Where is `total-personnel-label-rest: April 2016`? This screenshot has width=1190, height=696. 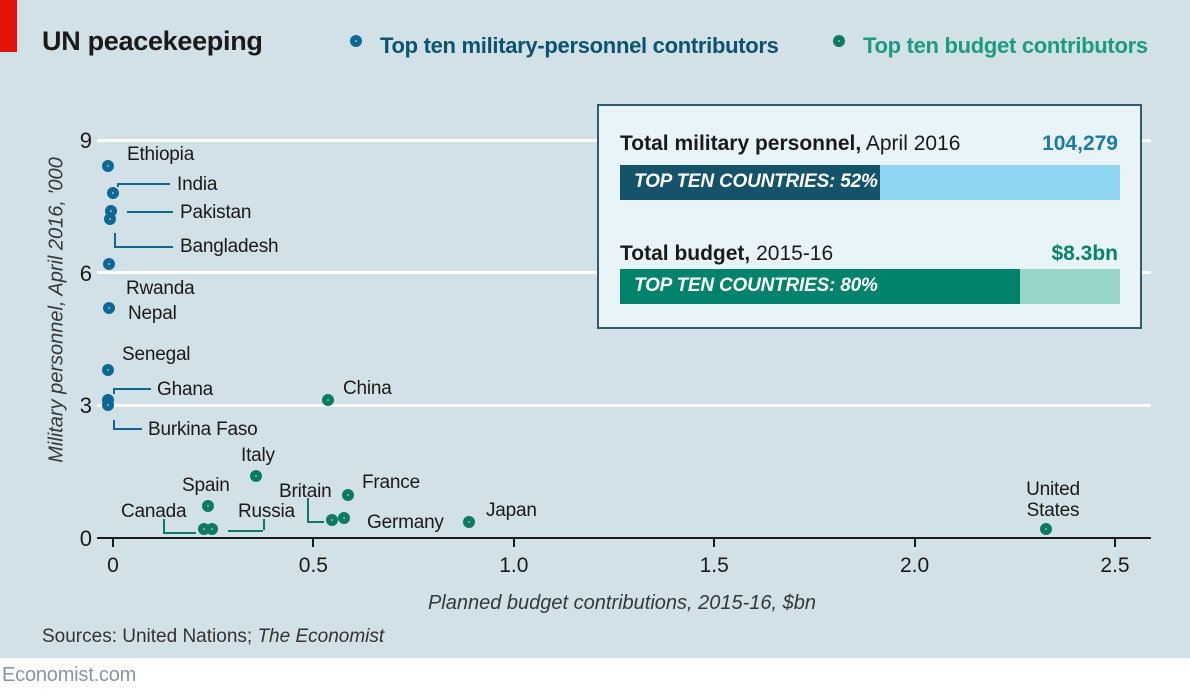
total-personnel-label-rest: April 2016 is located at coordinates (911, 143).